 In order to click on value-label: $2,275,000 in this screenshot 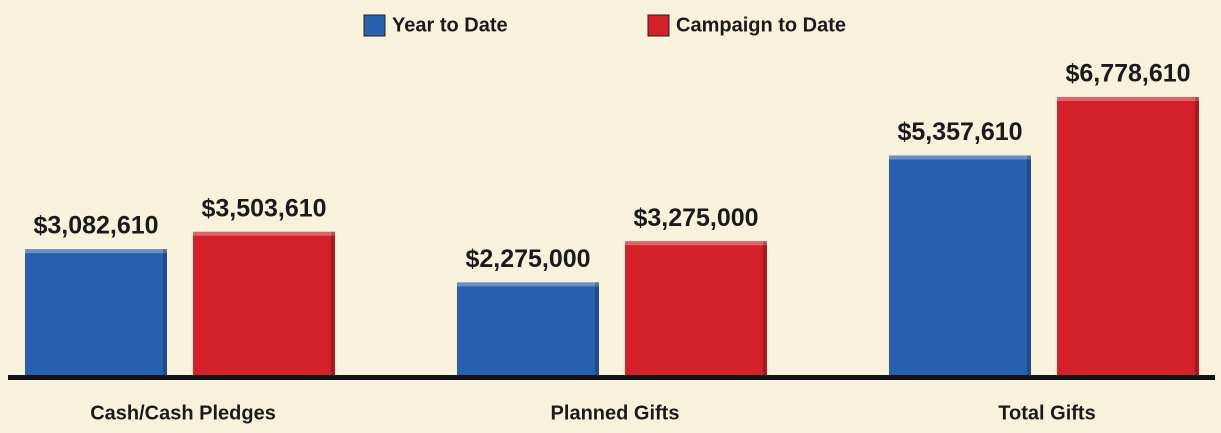, I will do `click(527, 259)`.